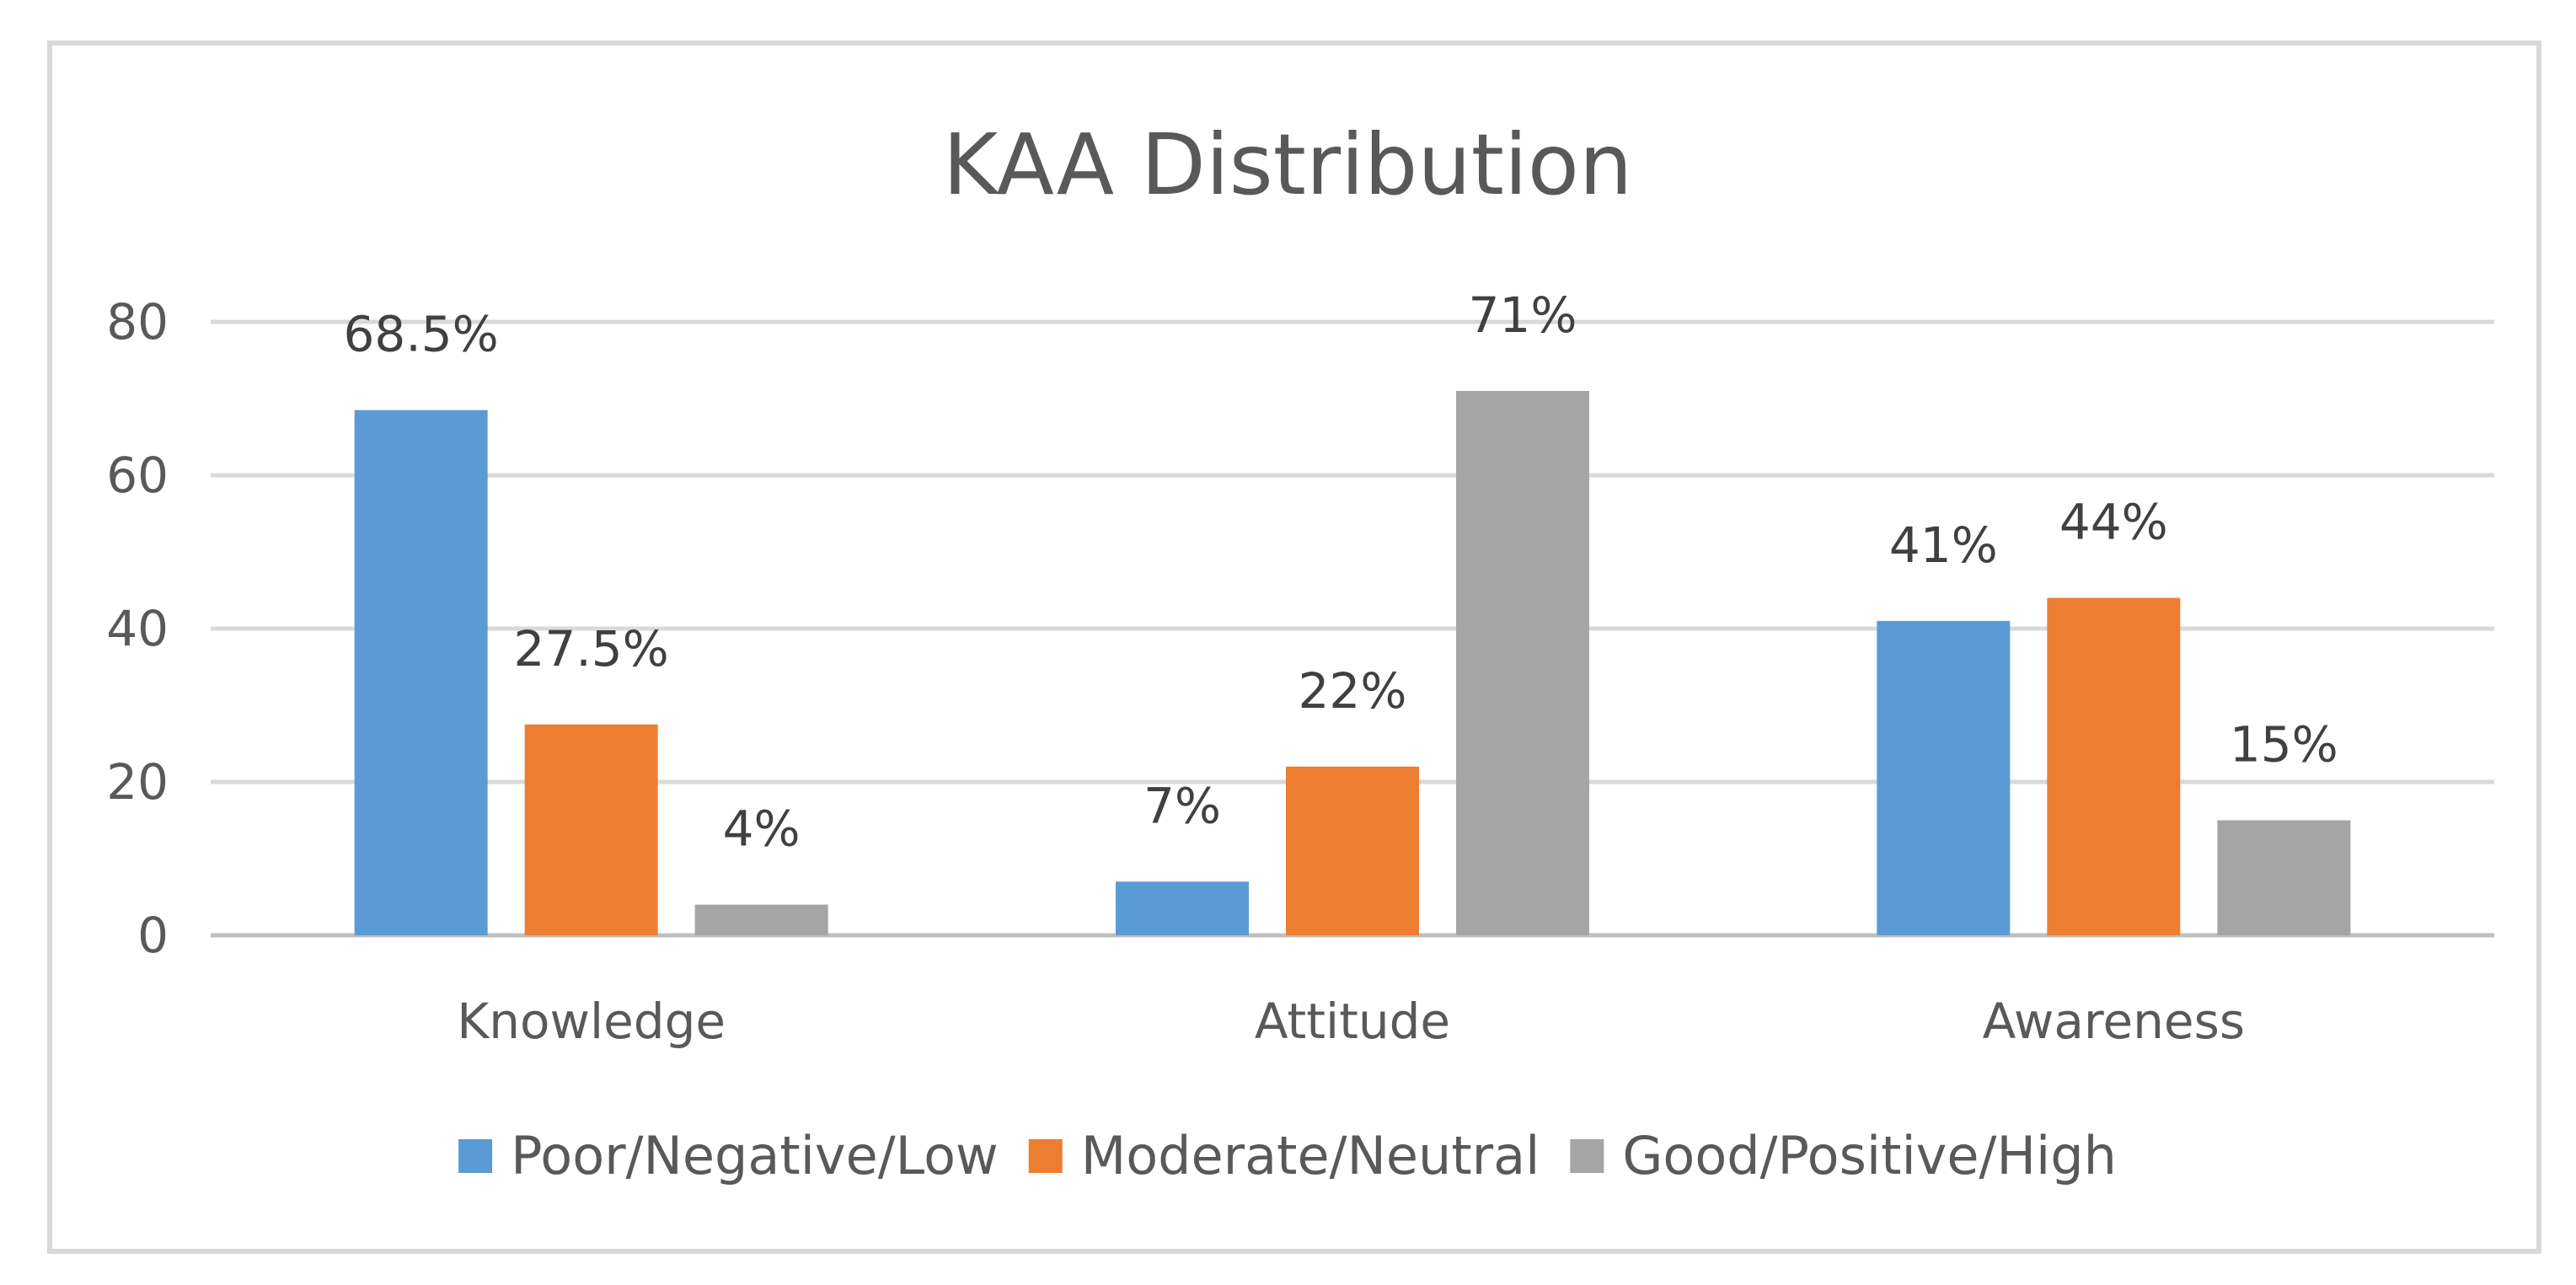  I want to click on y-tick-label: 0, so click(153, 935).